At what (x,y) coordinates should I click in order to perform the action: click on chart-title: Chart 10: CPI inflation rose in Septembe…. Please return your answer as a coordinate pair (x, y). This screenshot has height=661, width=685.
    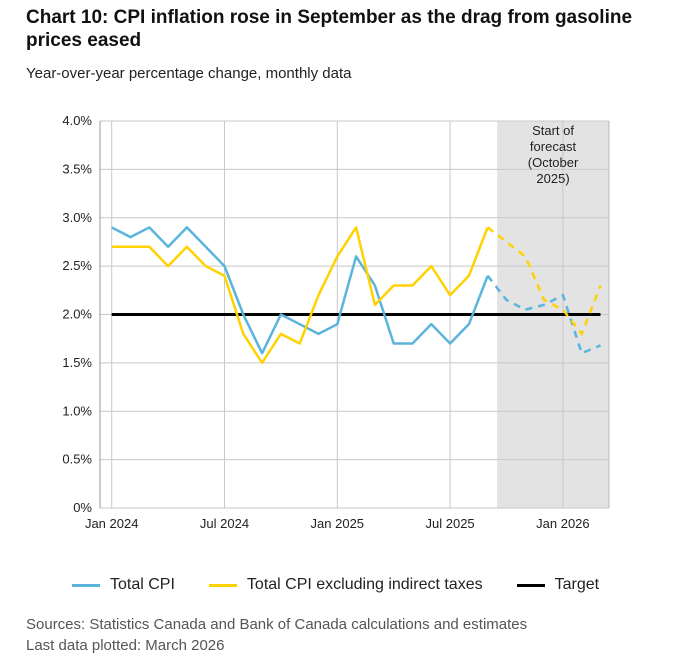
    Looking at the image, I should click on (329, 29).